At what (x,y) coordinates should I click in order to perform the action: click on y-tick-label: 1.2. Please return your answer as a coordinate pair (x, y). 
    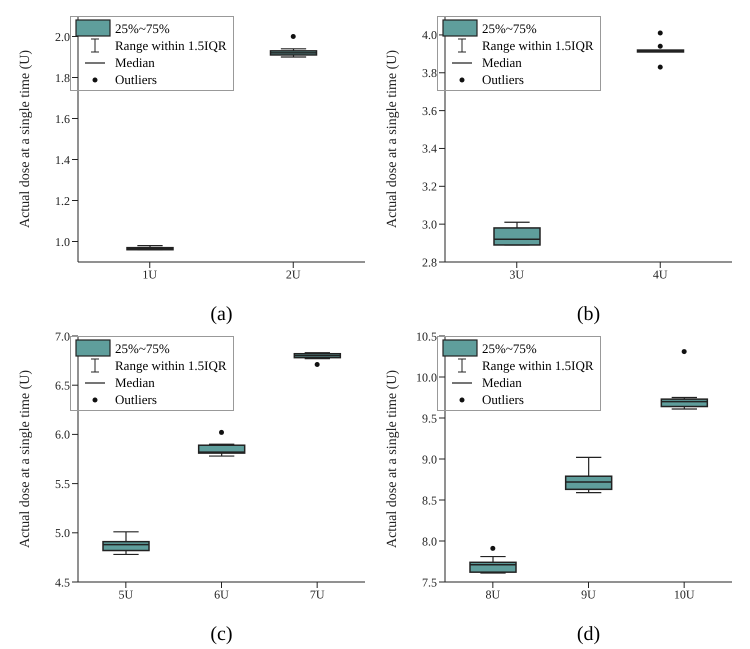
    Looking at the image, I should click on (62, 201).